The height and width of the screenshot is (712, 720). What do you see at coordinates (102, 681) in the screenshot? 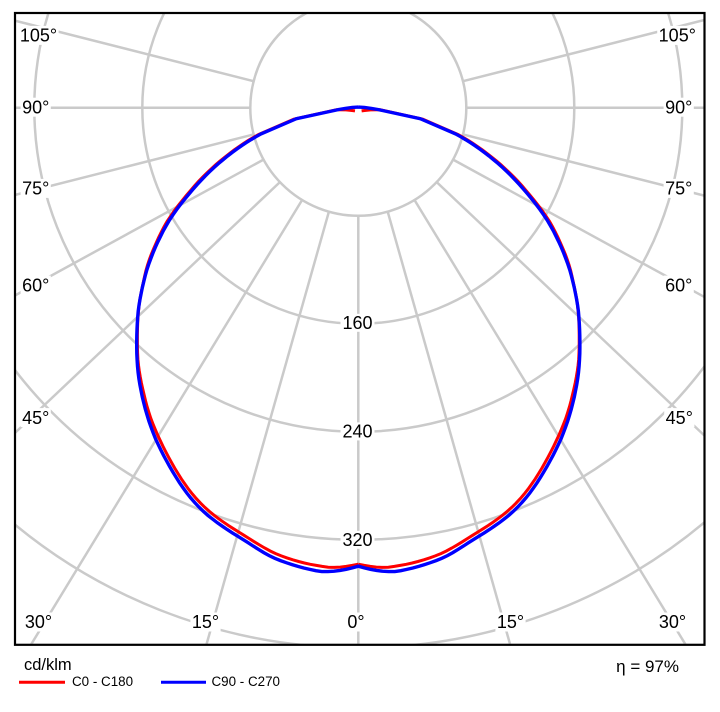
I see `svg-text: C0 - C180` at bounding box center [102, 681].